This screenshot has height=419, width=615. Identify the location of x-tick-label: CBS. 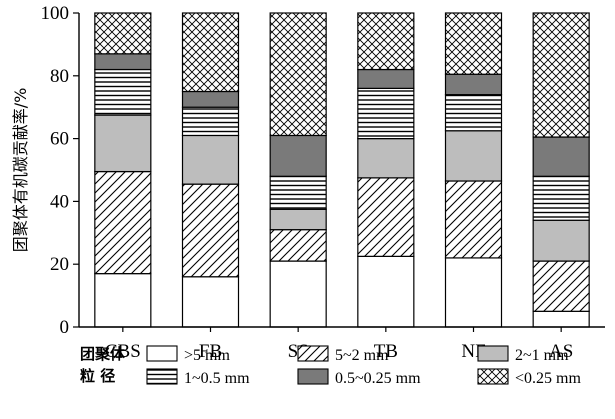
(123, 351).